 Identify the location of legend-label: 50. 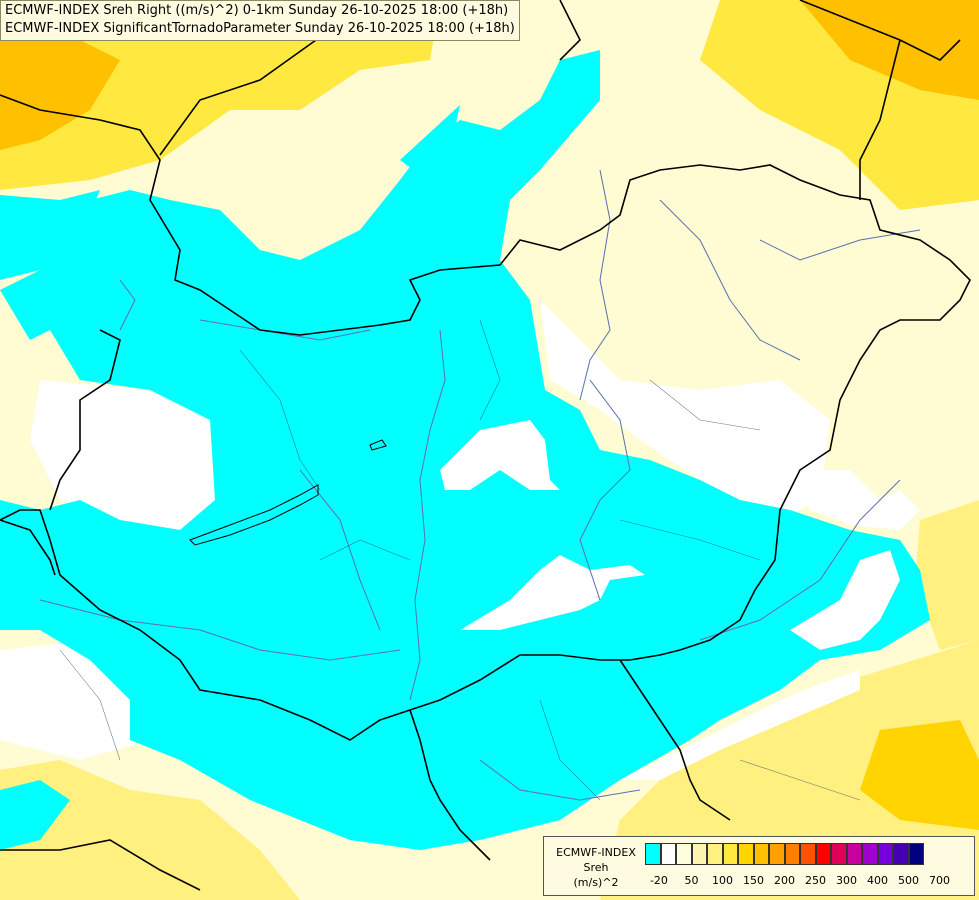
(691, 880).